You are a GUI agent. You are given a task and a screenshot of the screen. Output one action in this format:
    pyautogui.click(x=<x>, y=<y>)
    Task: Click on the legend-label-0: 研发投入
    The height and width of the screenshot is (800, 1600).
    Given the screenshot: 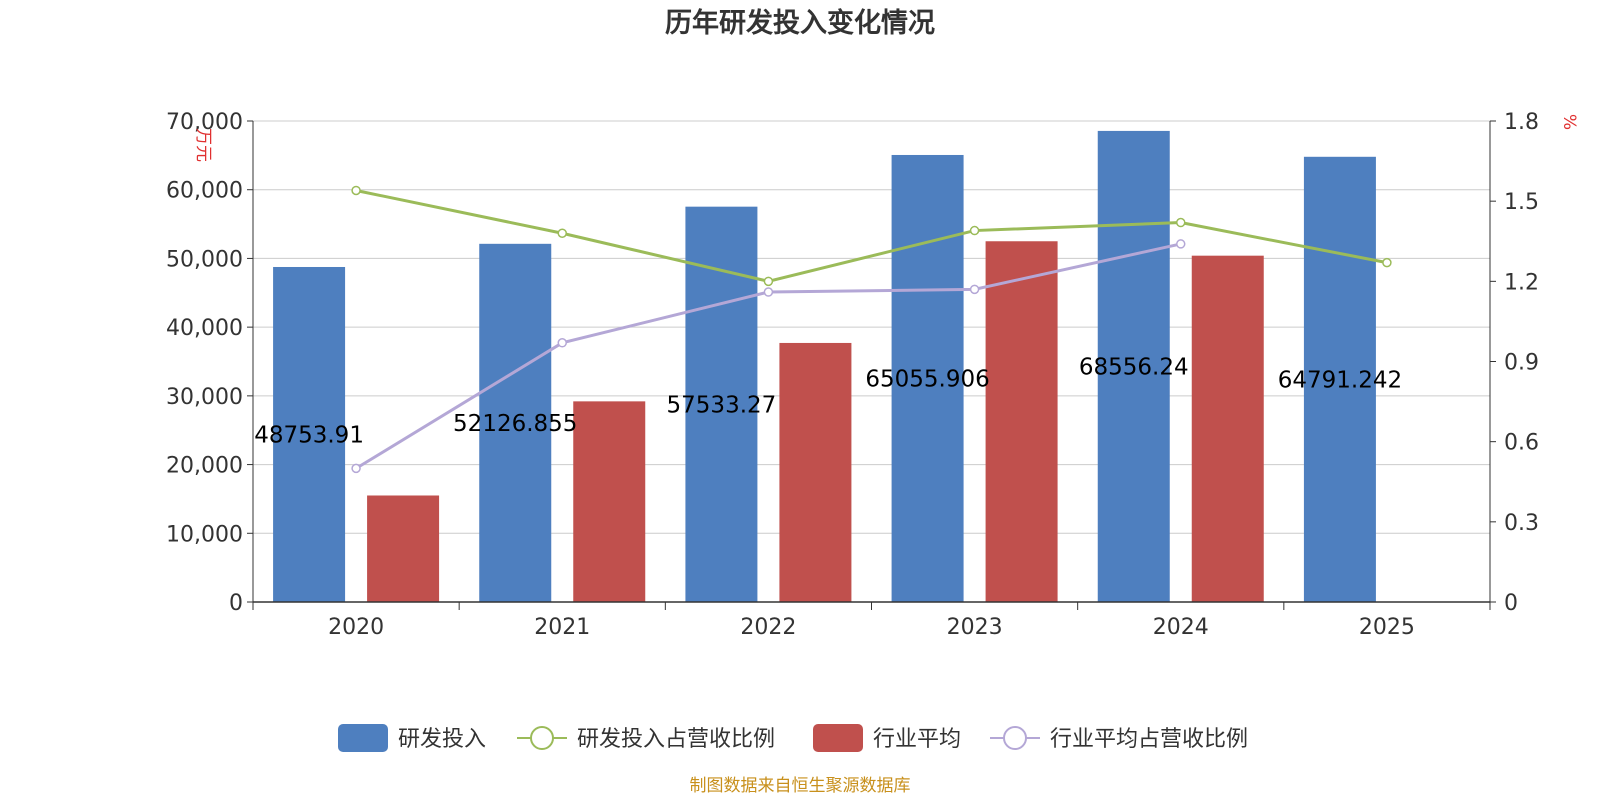 What is the action you would take?
    pyautogui.click(x=442, y=739)
    